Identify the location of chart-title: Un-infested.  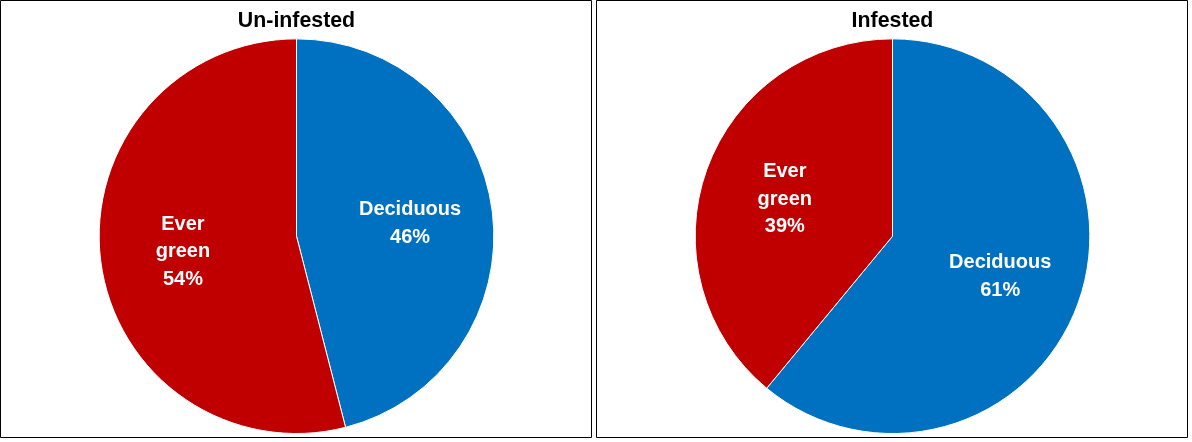
(296, 19).